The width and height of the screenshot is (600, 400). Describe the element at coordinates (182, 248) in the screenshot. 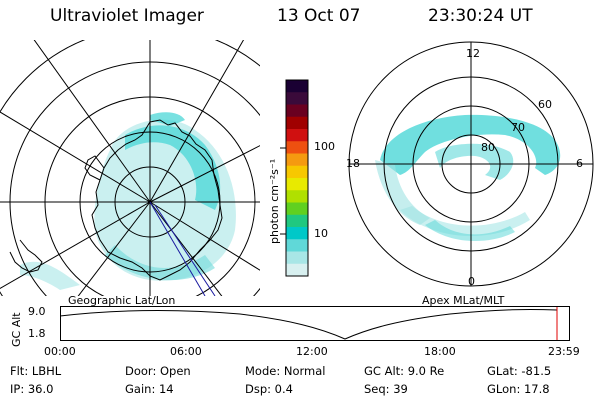

I see `satellite-track` at that location.